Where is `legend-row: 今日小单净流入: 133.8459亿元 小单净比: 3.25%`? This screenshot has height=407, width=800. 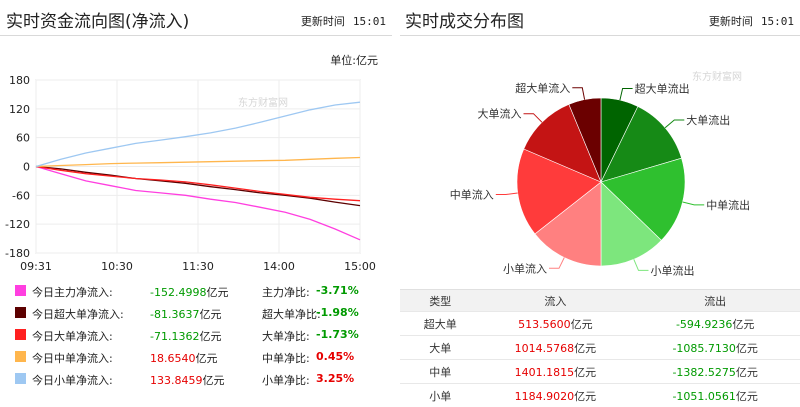 legend-row: 今日小单净流入: 133.8459亿元 小单净比: 3.25% is located at coordinates (196, 379).